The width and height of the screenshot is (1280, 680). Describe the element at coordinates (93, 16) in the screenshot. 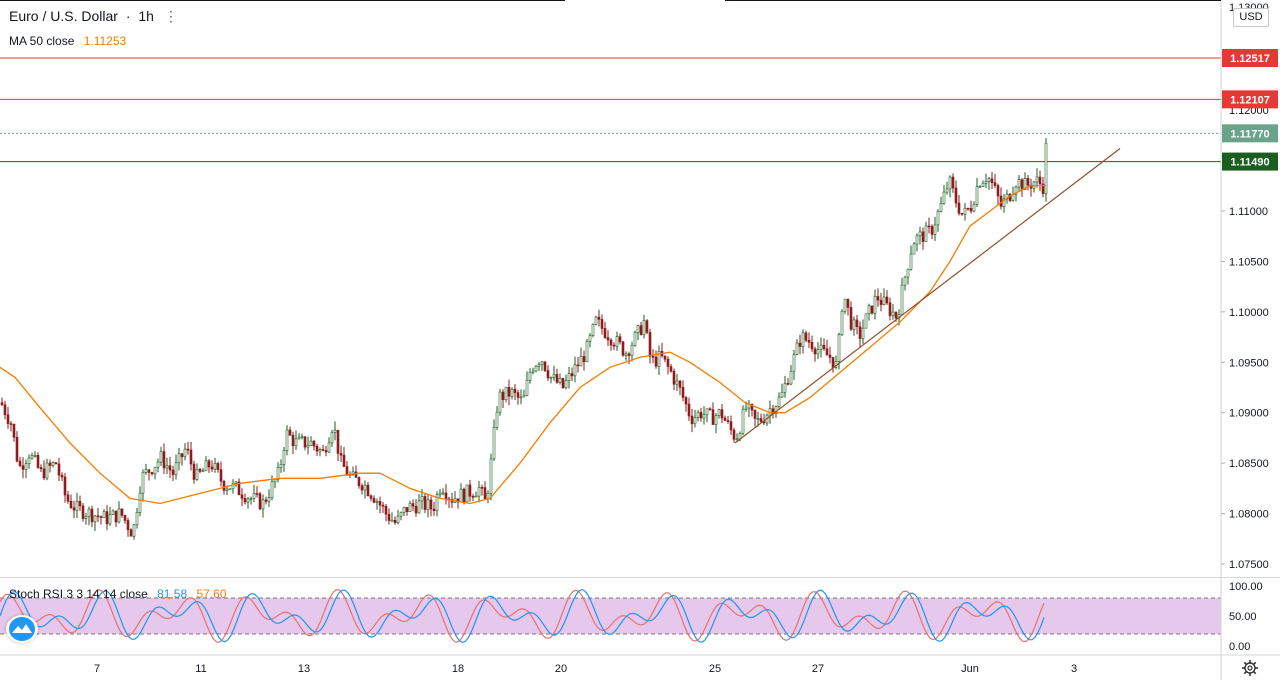

I see `symbol-legend: Euro / U.S. Dollar · 1h ⋮` at that location.